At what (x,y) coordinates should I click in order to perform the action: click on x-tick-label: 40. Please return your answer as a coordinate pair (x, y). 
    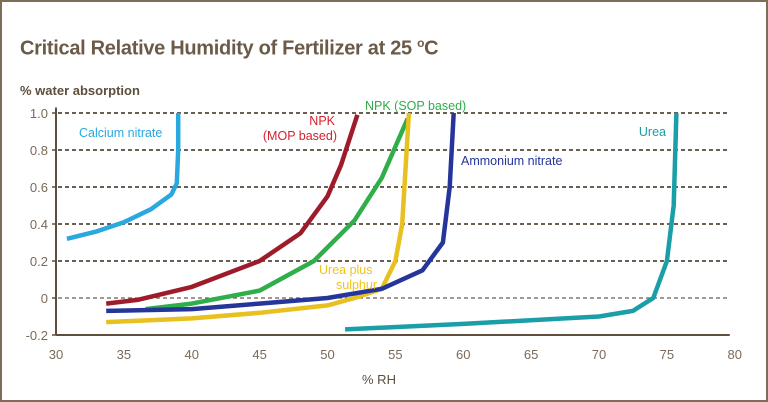
    Looking at the image, I should click on (192, 354).